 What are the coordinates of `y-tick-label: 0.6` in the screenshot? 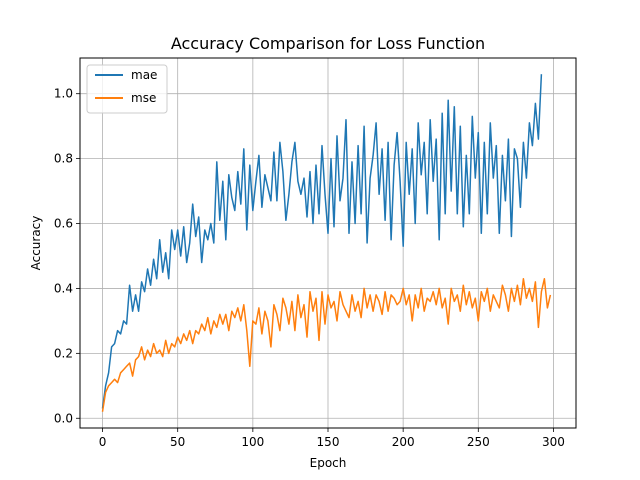 It's located at (63, 224).